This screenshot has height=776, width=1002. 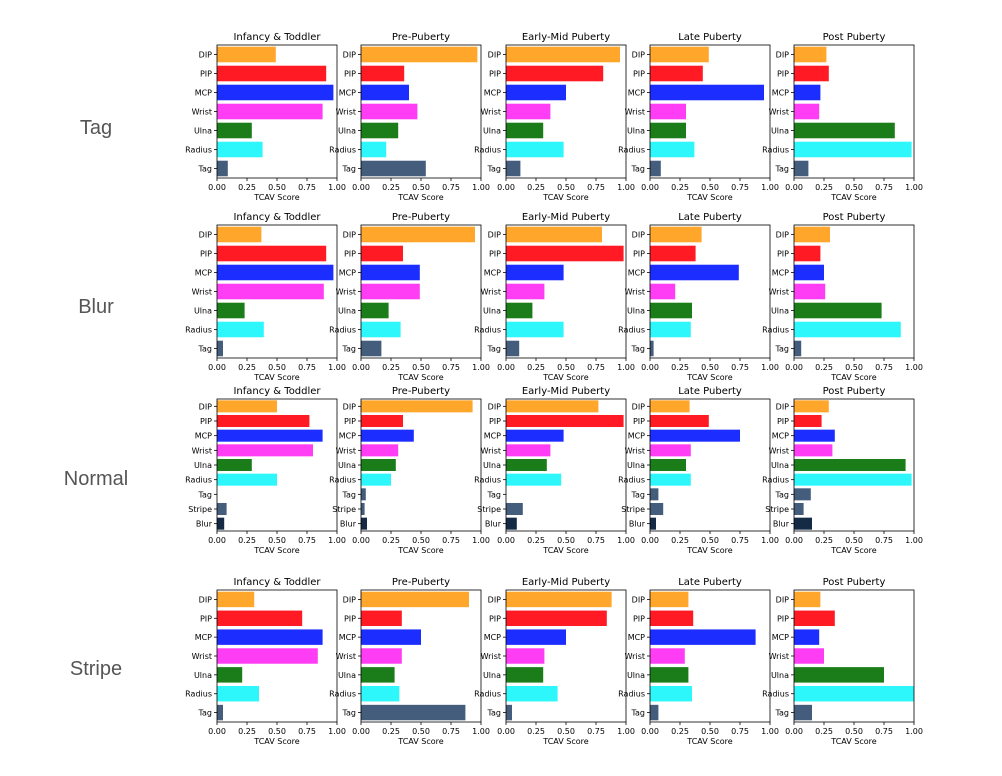 I want to click on row-label-blur: Blur, so click(x=96, y=307).